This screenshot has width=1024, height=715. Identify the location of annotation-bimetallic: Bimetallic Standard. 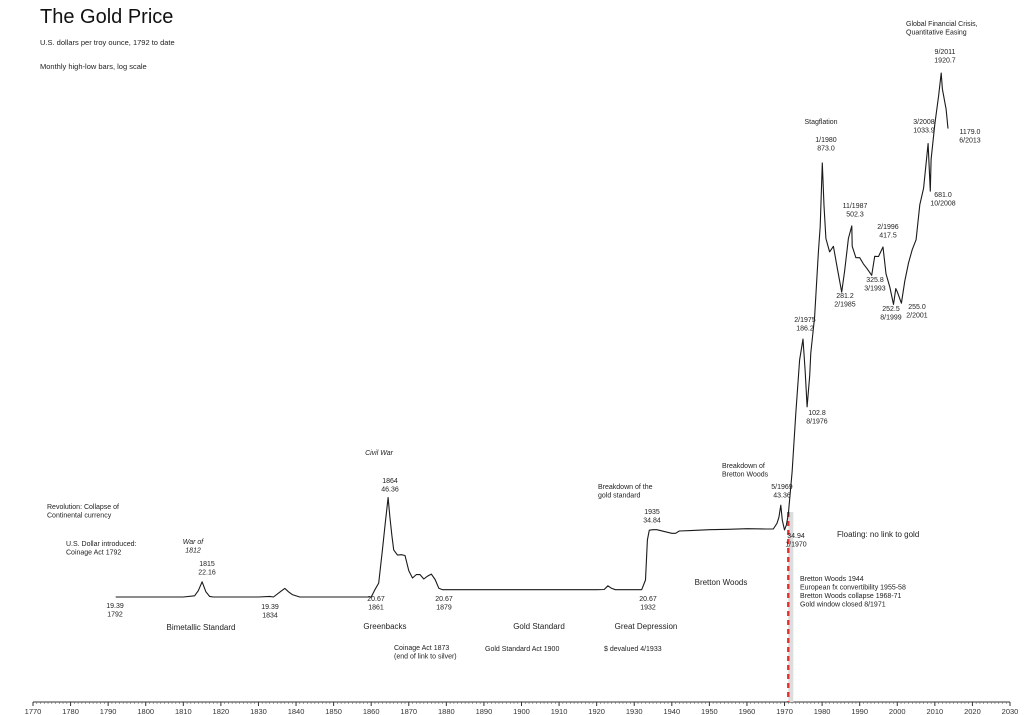
(201, 627).